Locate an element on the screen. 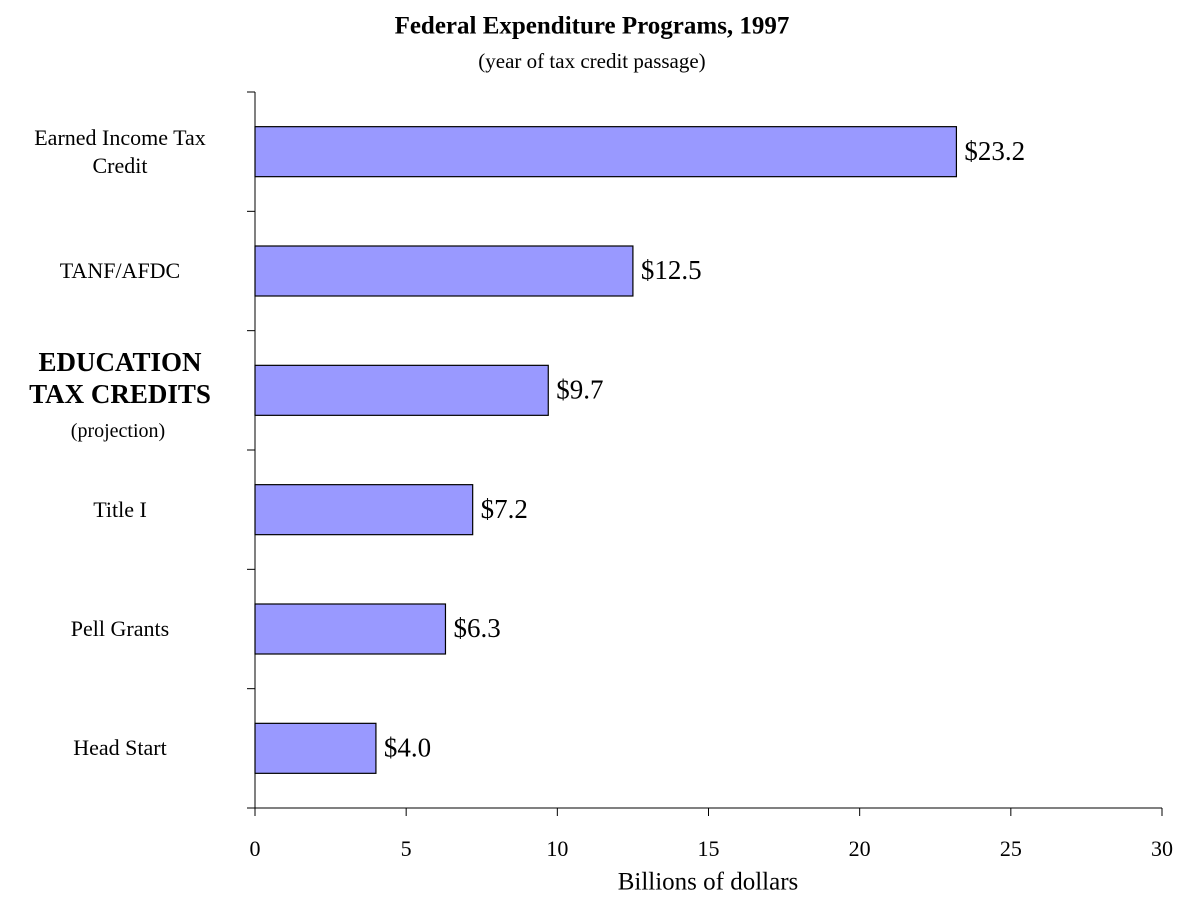  x-tick-label: 15 is located at coordinates (709, 848).